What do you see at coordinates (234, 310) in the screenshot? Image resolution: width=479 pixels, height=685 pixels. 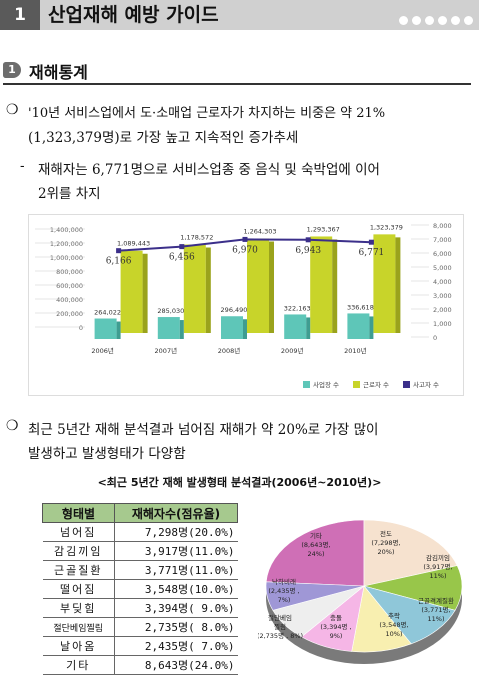 I see `bar-sites-label: 296,490` at bounding box center [234, 310].